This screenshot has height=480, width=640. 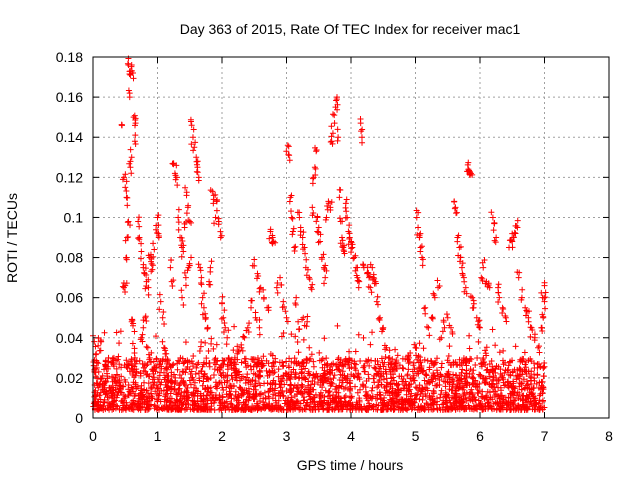 What do you see at coordinates (609, 436) in the screenshot?
I see `x-tick-label: 8` at bounding box center [609, 436].